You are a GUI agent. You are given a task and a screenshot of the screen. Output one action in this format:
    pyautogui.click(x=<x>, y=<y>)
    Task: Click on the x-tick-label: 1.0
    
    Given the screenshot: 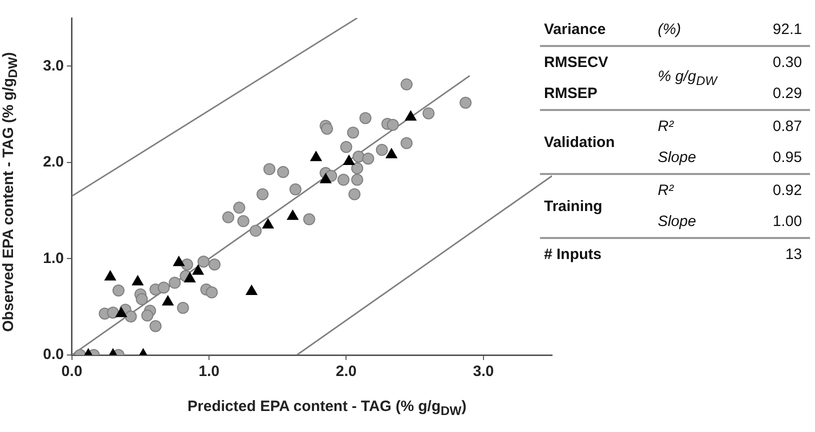 What is the action you would take?
    pyautogui.click(x=209, y=371)
    